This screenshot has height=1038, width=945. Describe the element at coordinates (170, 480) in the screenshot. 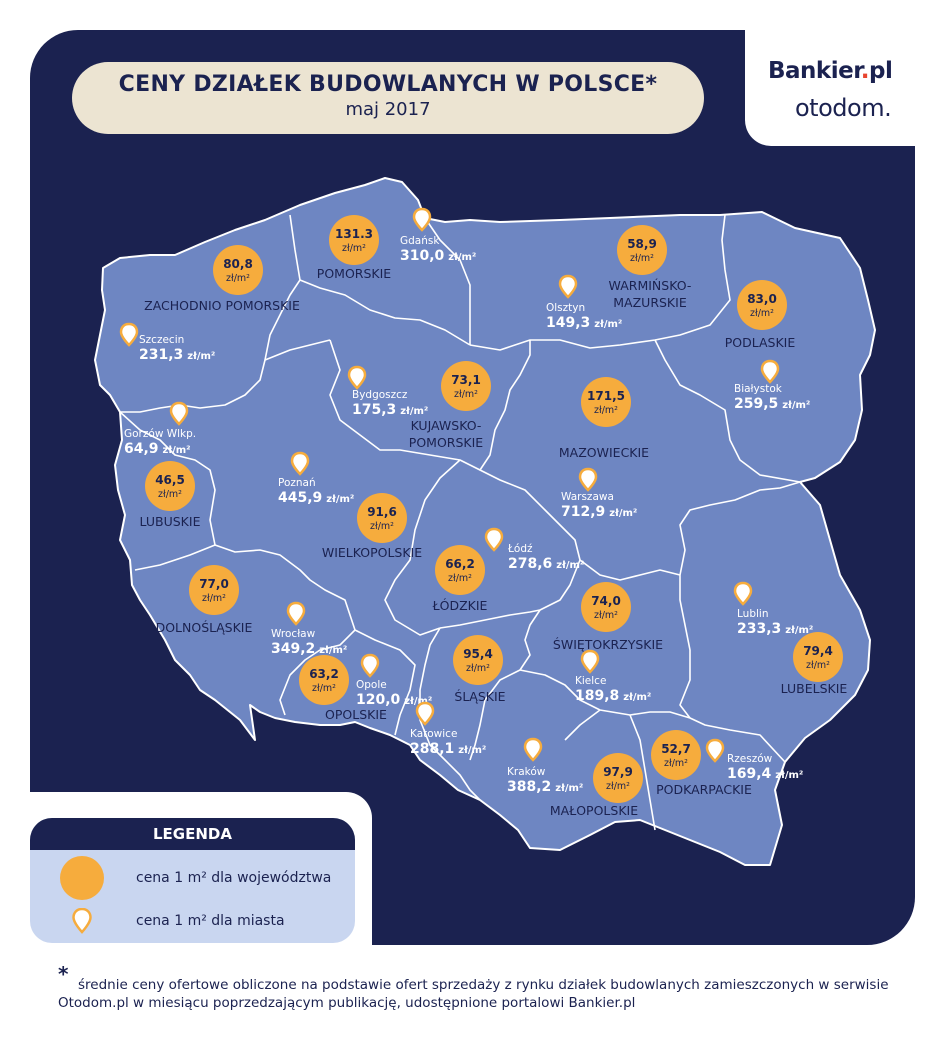

I see `voivodeship-value: 46,5` at that location.